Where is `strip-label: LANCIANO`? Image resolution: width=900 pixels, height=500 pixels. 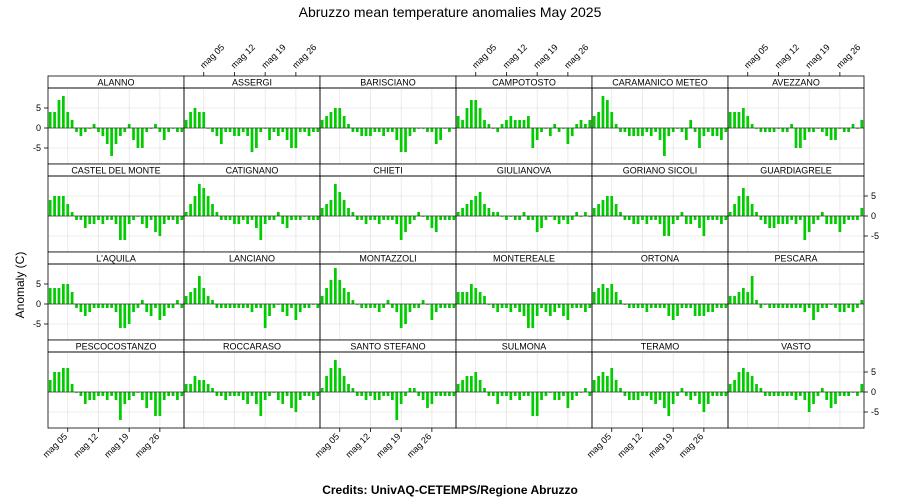
strip-label: LANCIANO is located at coordinates (252, 259).